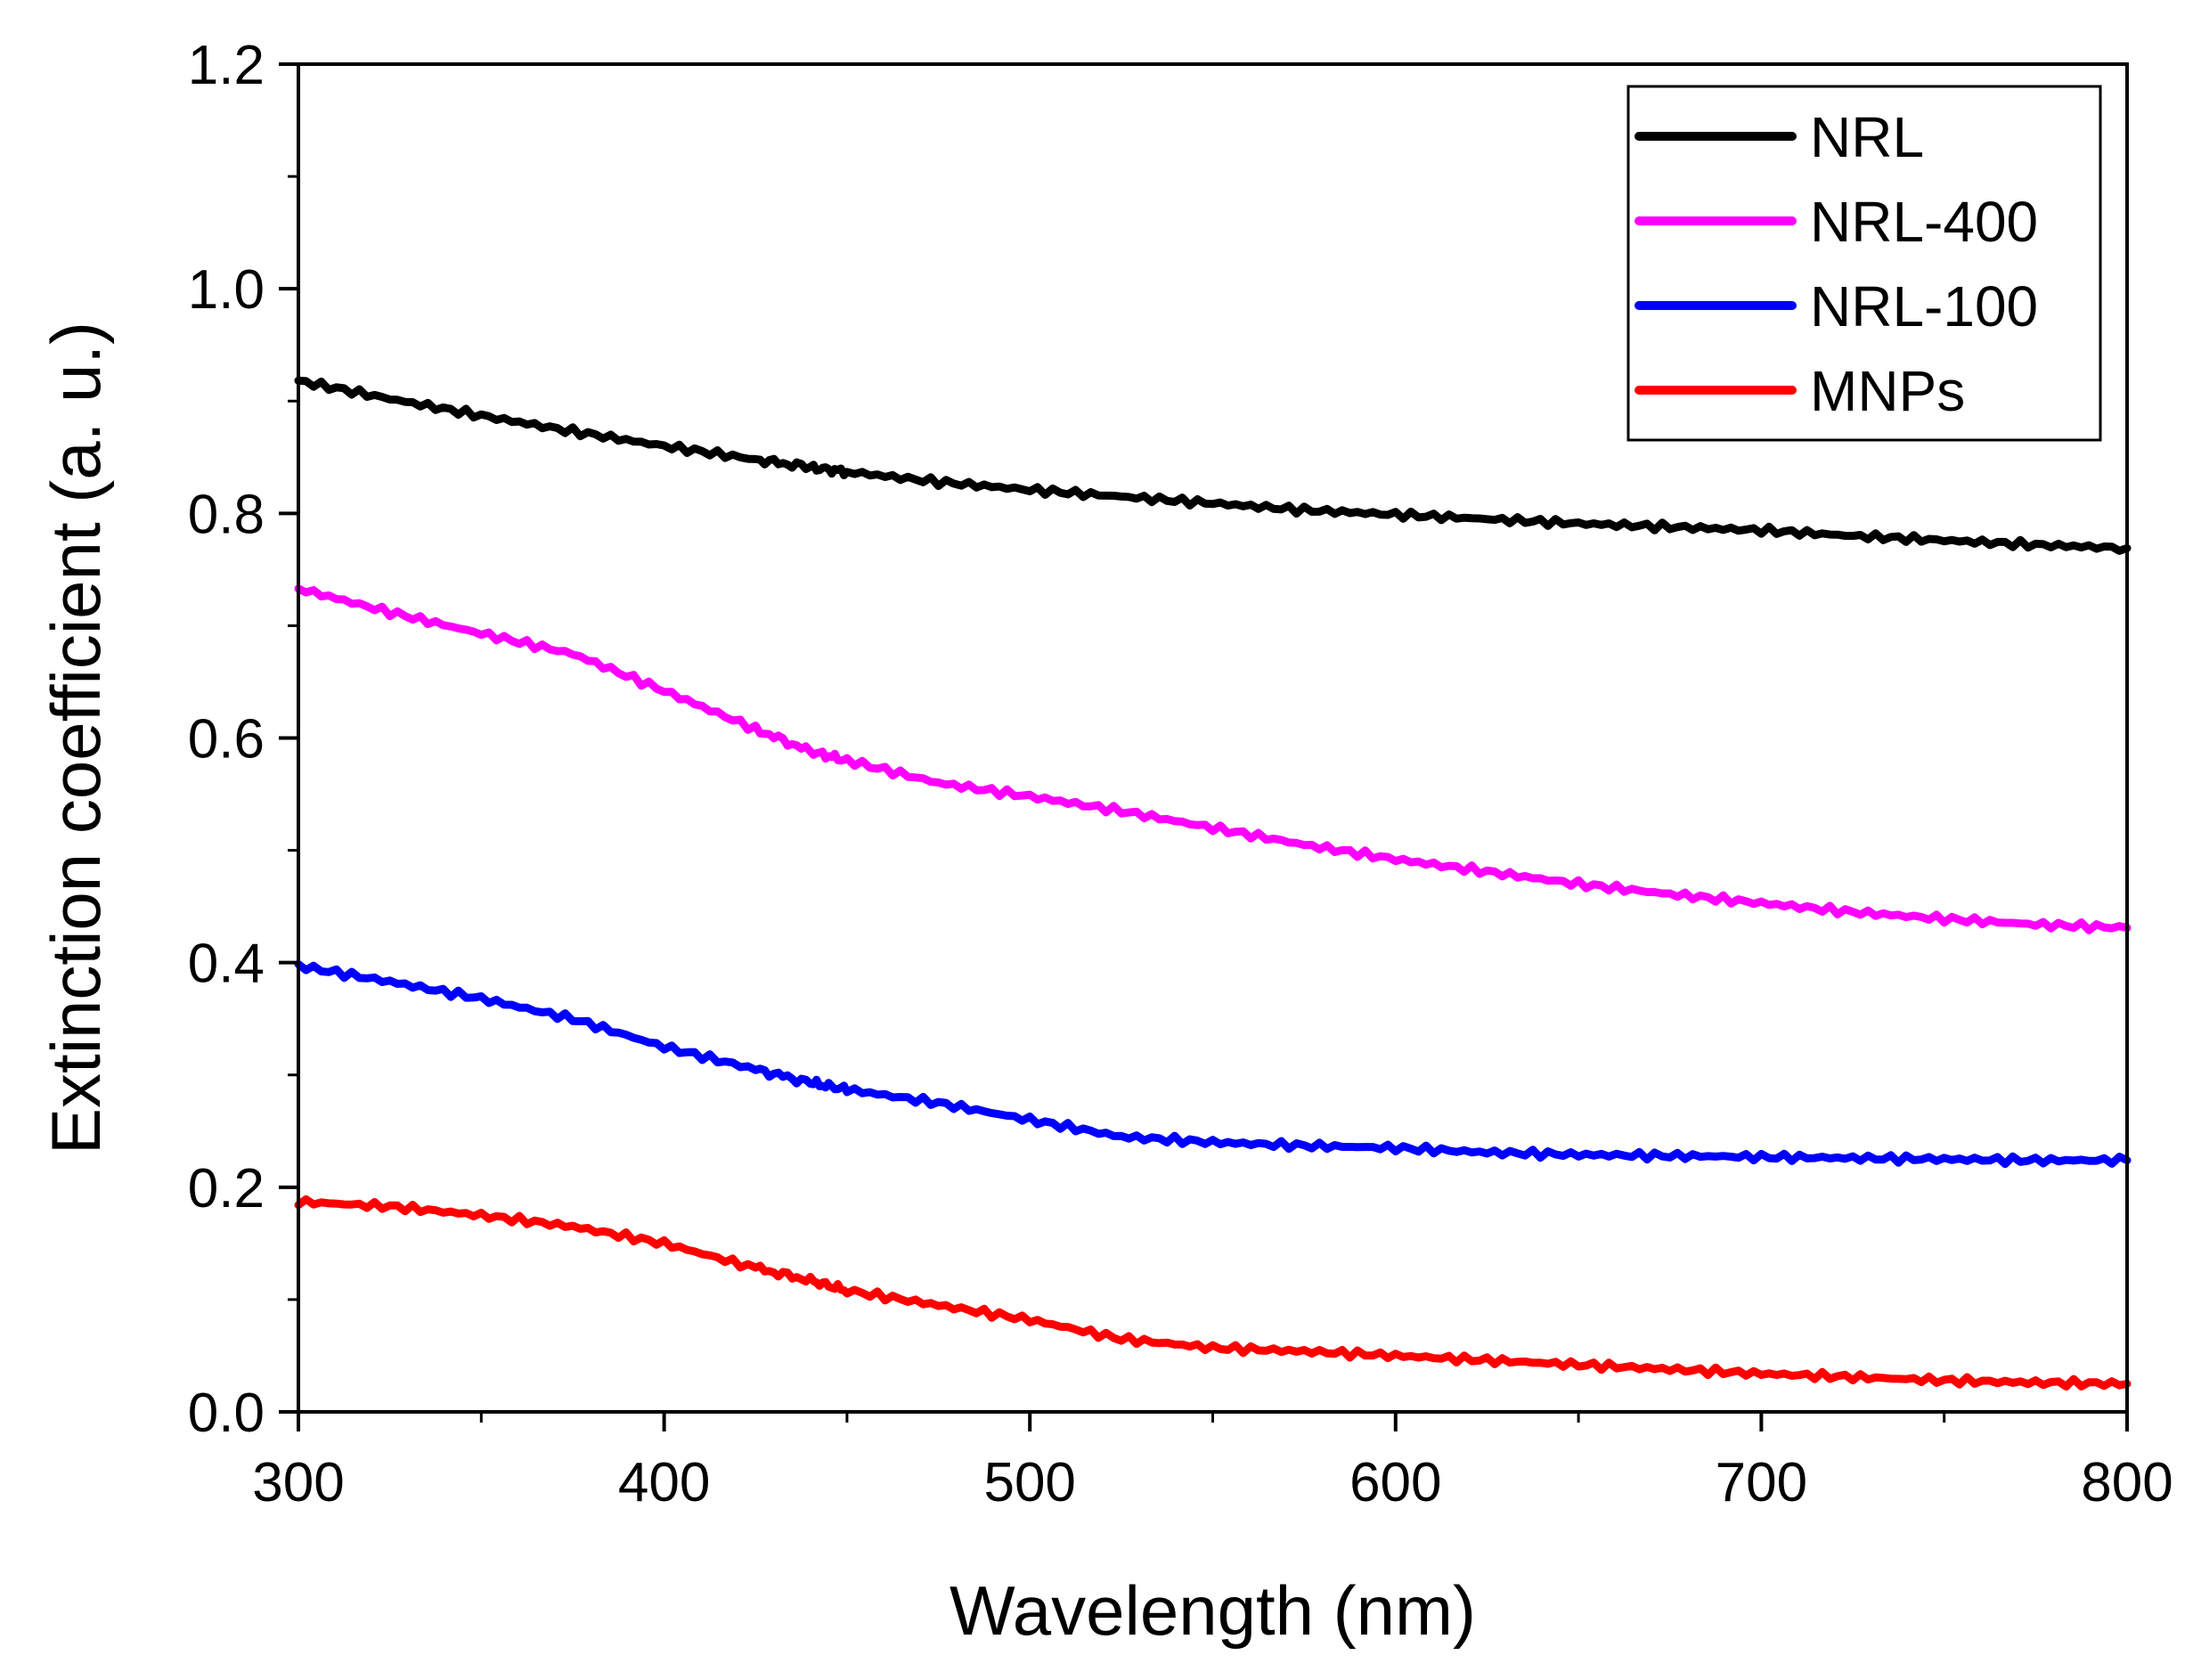 The image size is (2201, 1680). I want to click on legend-label-nrl-400: NRL-400, so click(1924, 222).